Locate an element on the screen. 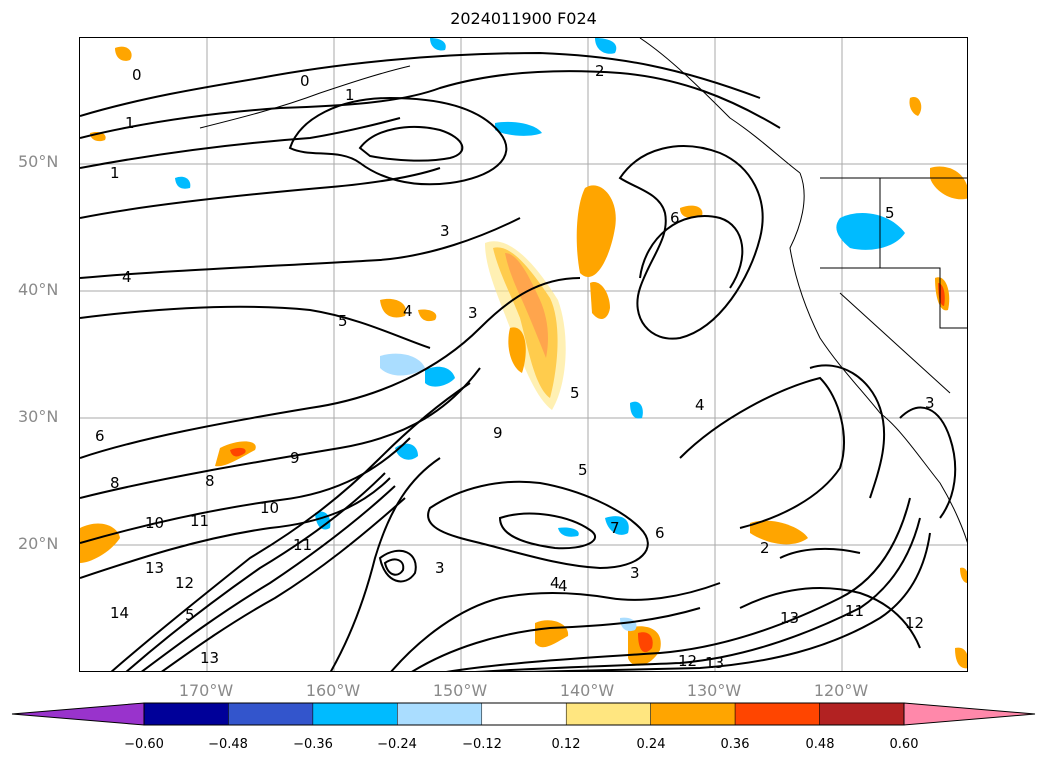 The height and width of the screenshot is (765, 1047). colorbar-extend-left is located at coordinates (78, 714).